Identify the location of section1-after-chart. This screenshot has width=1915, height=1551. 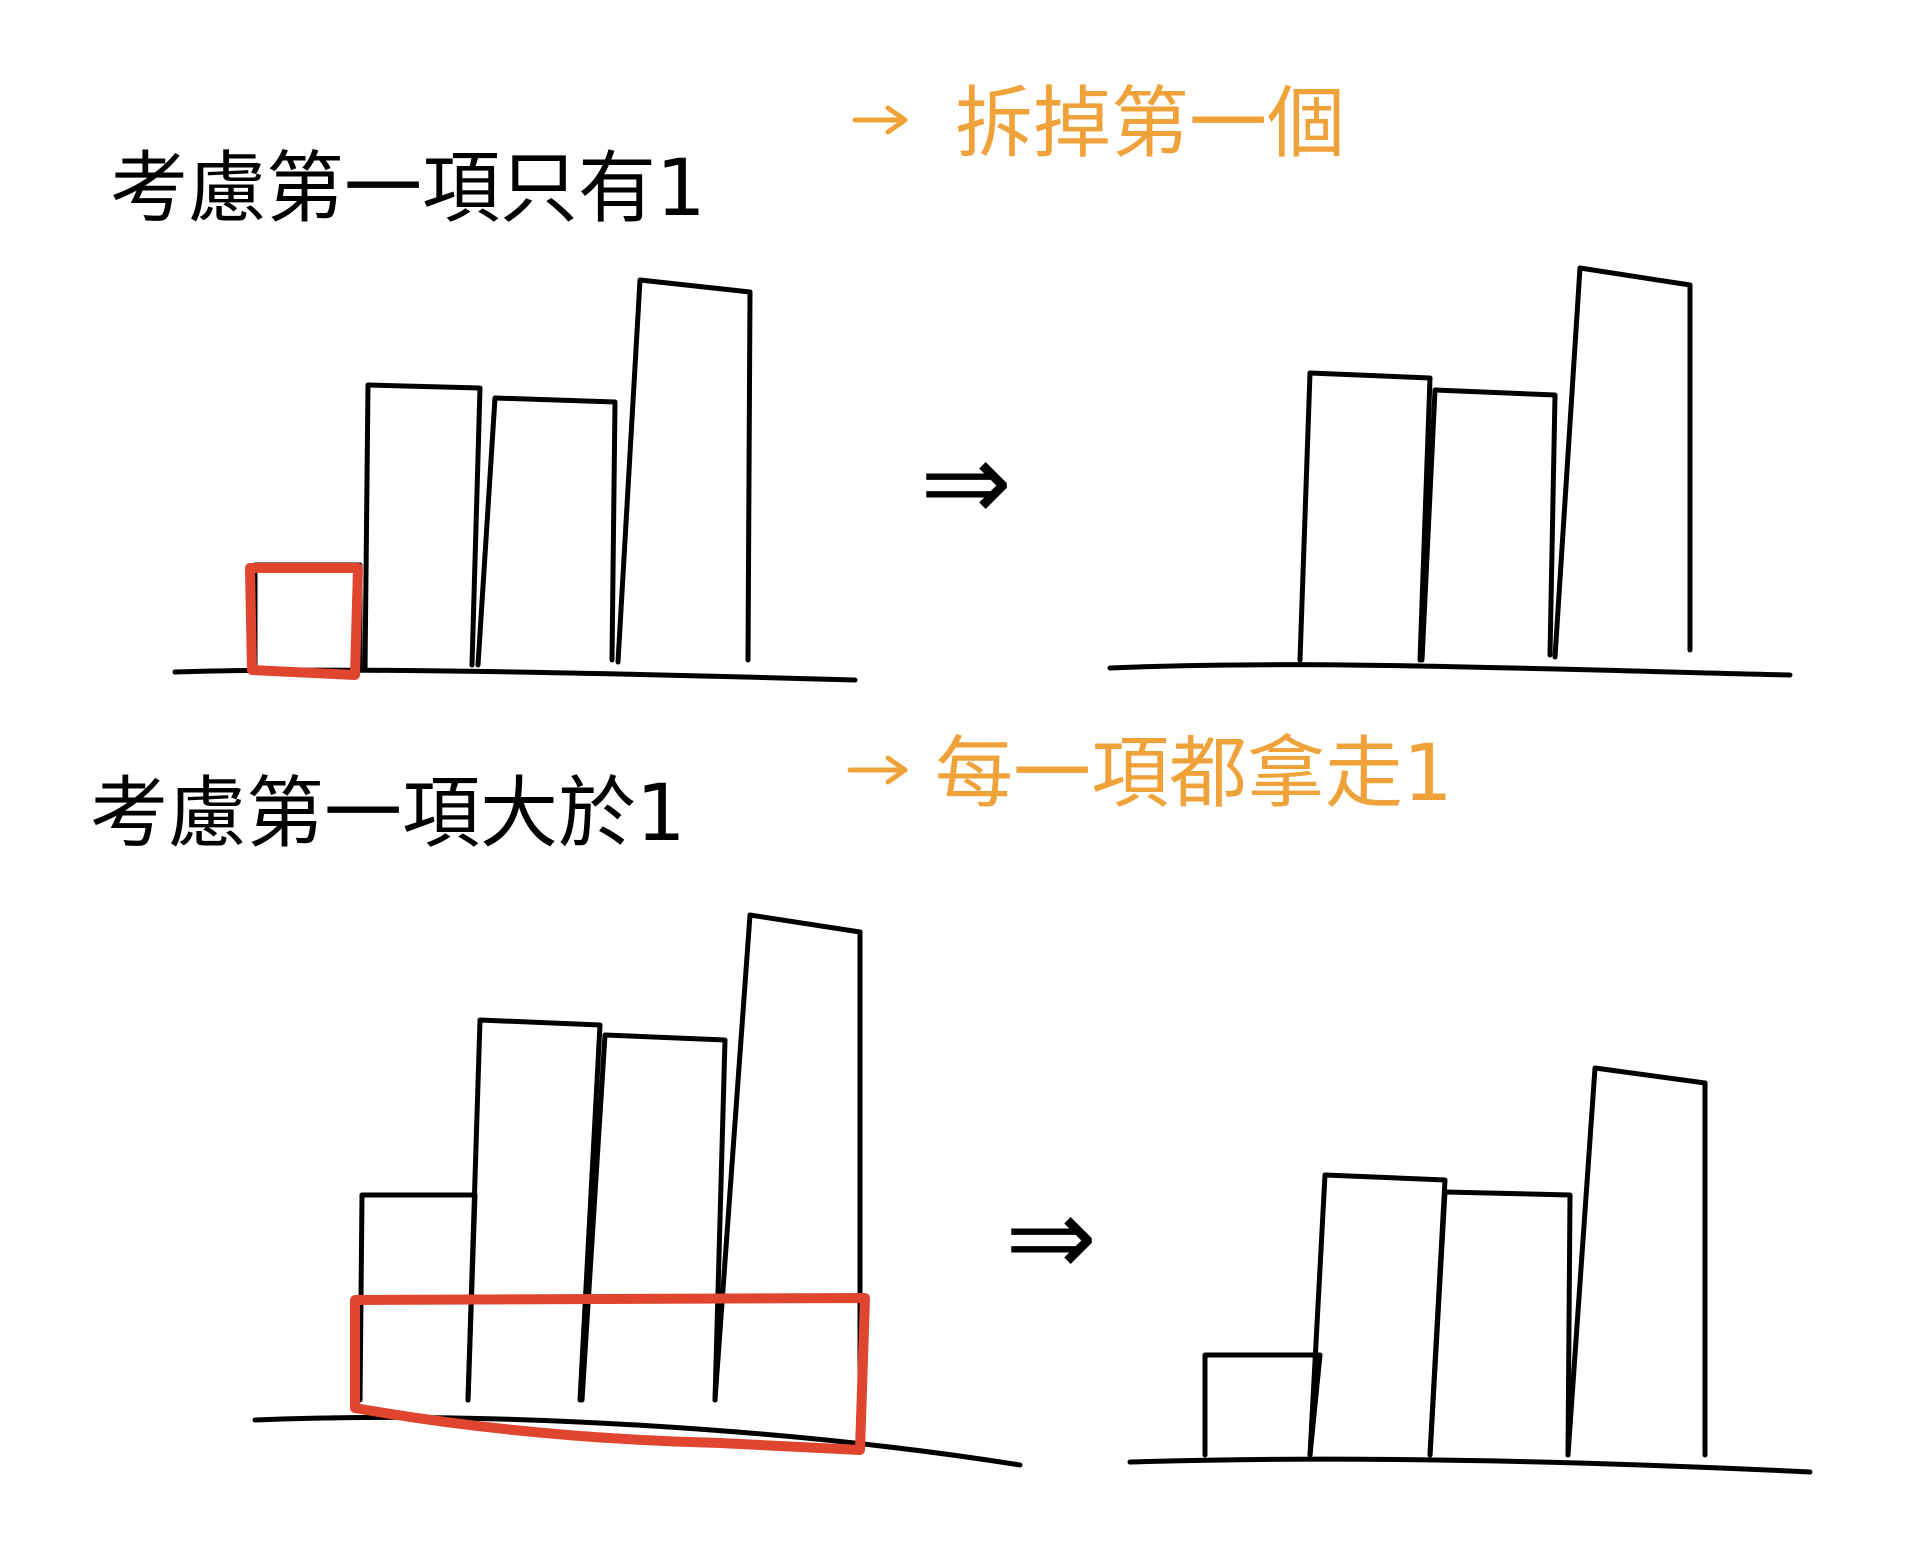
(1450, 471).